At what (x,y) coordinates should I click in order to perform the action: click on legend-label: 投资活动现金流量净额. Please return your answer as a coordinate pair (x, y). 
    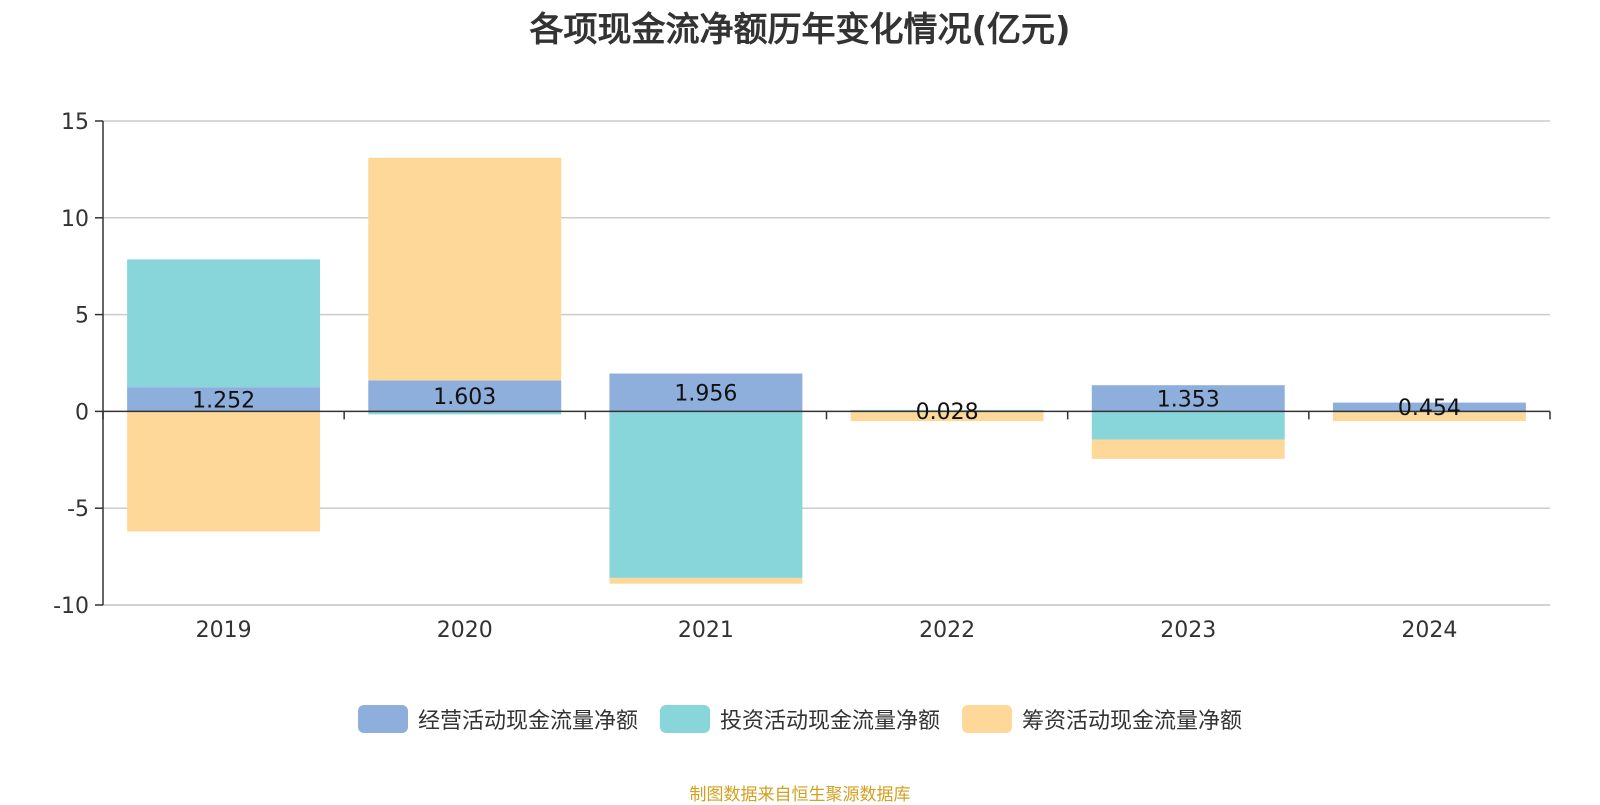
    Looking at the image, I should click on (829, 721).